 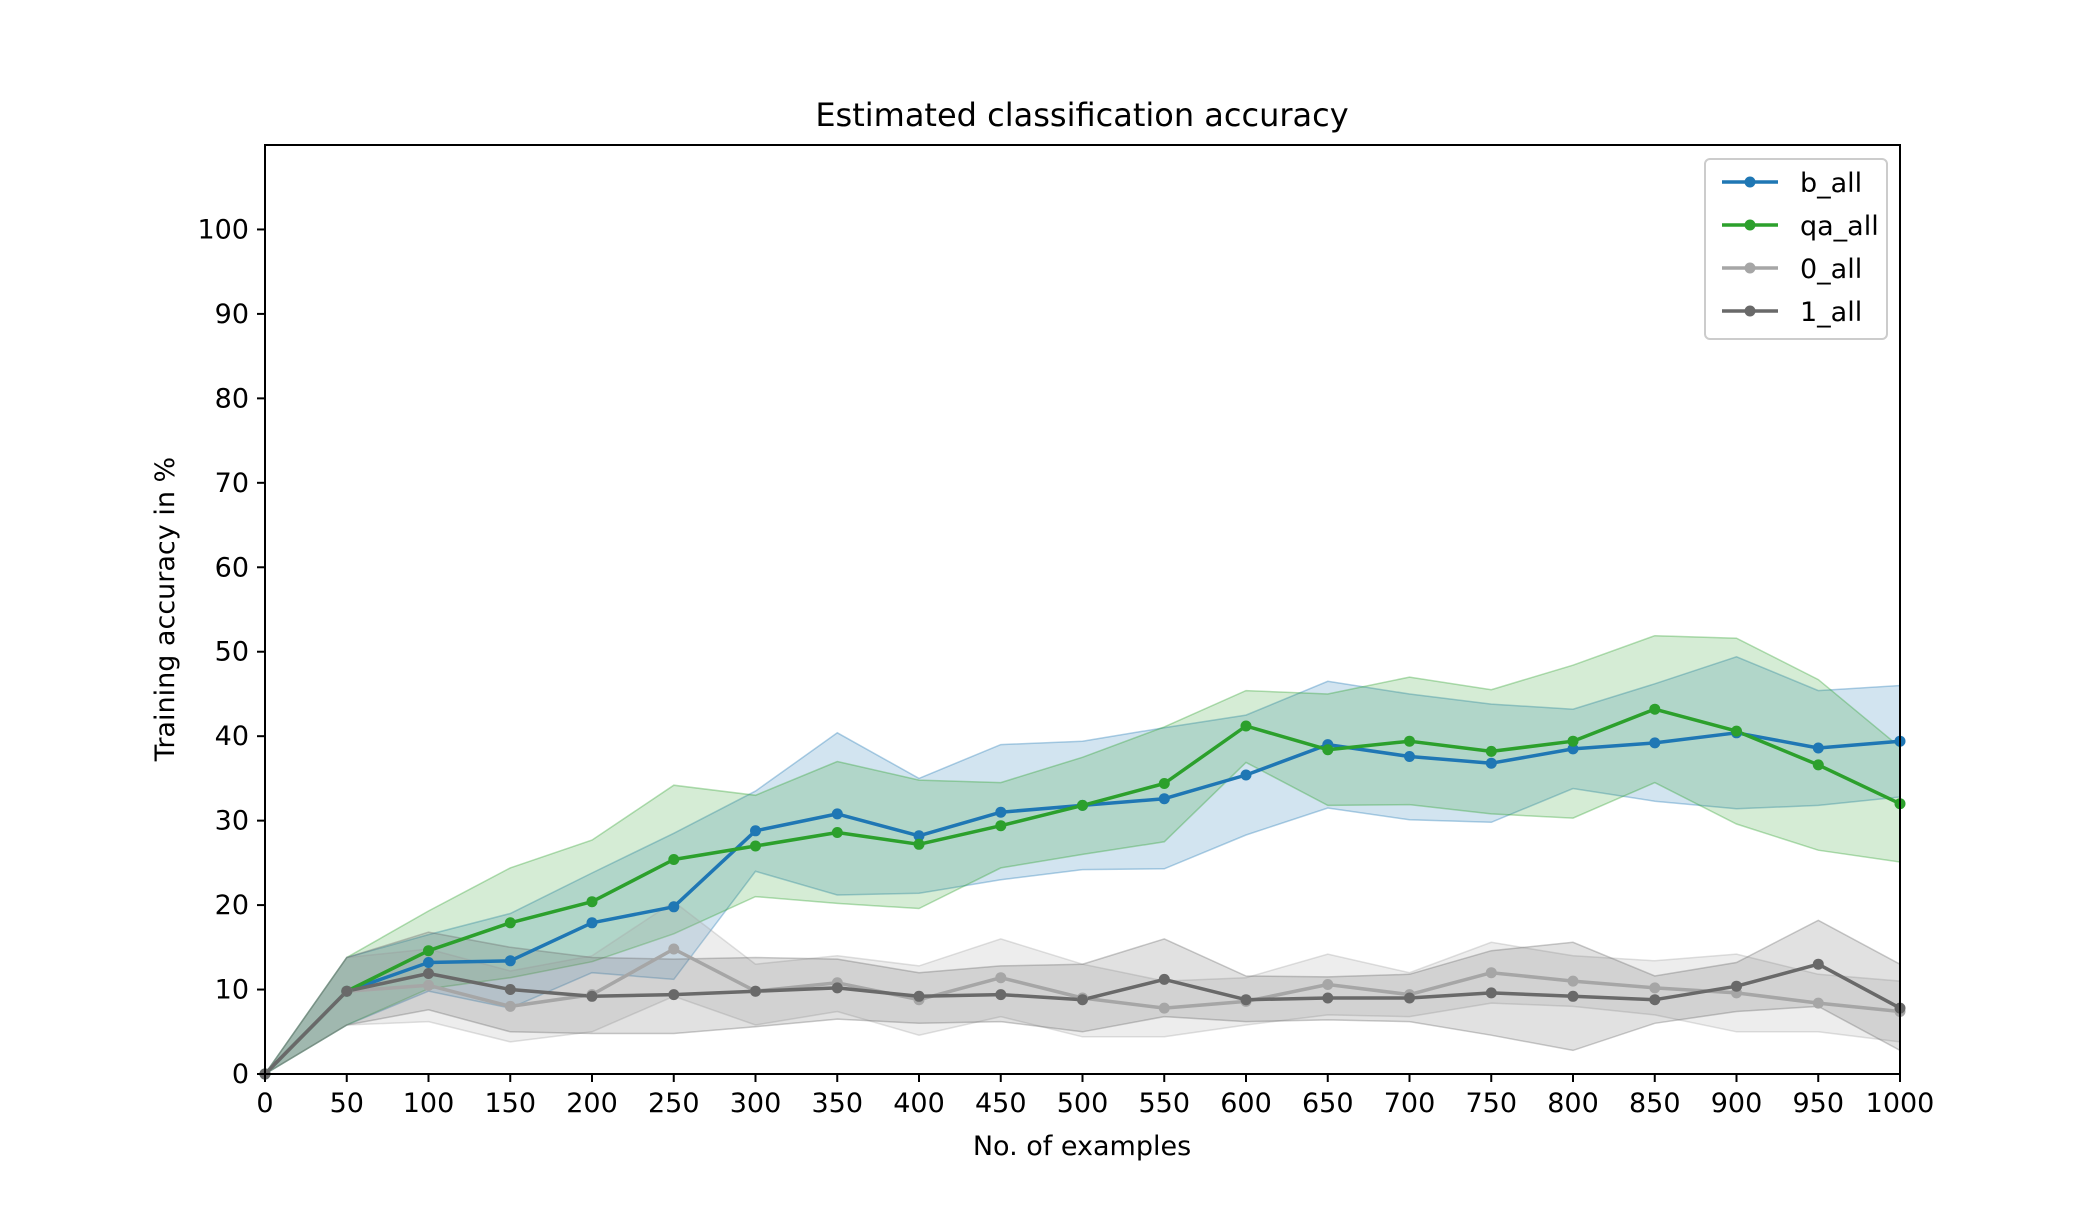 I want to click on legend-box, so click(x=1796, y=249).